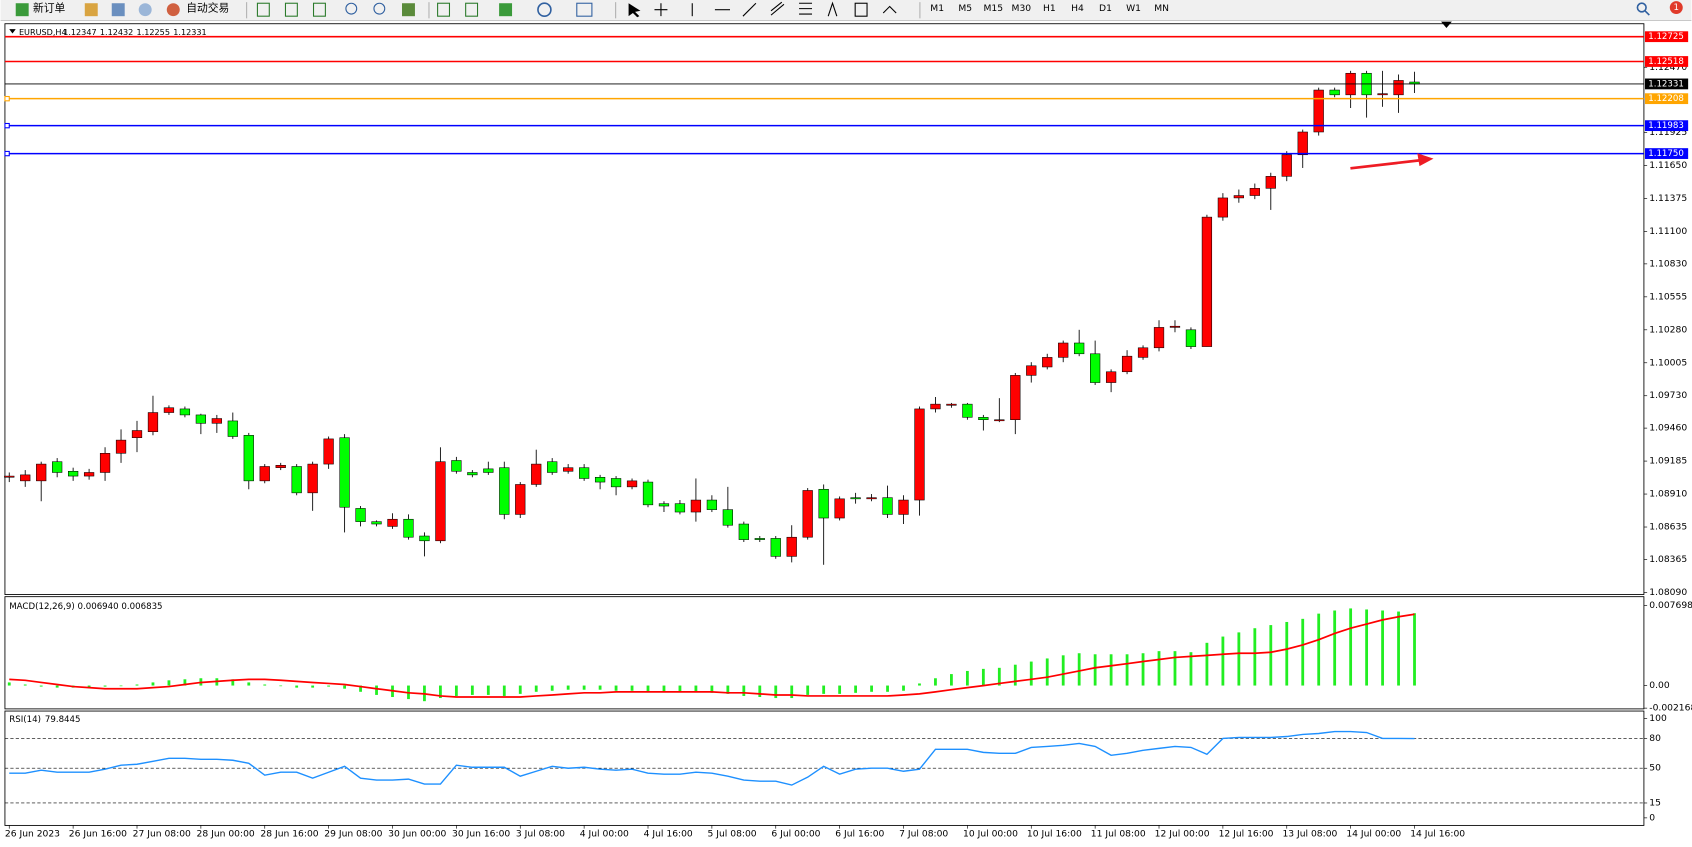 This screenshot has width=1692, height=847. What do you see at coordinates (1049, 8) in the screenshot?
I see `timeframe-button: H1` at bounding box center [1049, 8].